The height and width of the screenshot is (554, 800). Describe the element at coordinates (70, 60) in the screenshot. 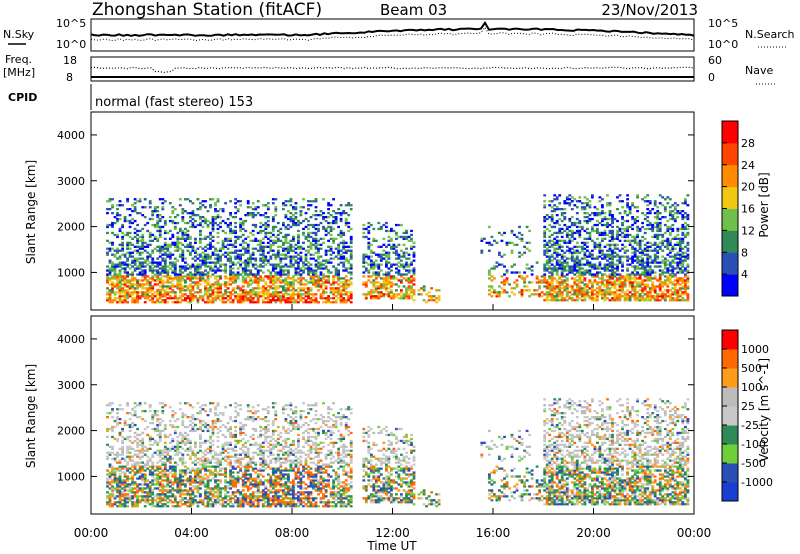

I see `freq-tick-top: 18` at that location.